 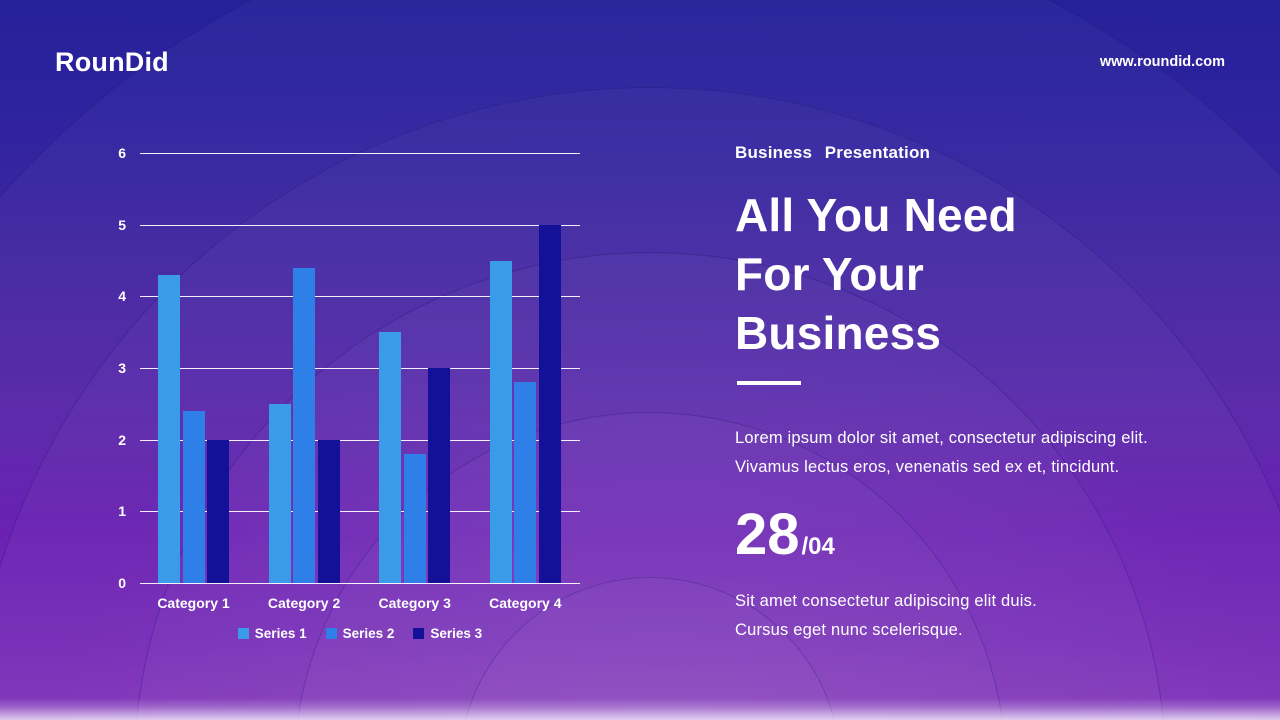 I want to click on legend-item: Series 2, so click(x=360, y=633).